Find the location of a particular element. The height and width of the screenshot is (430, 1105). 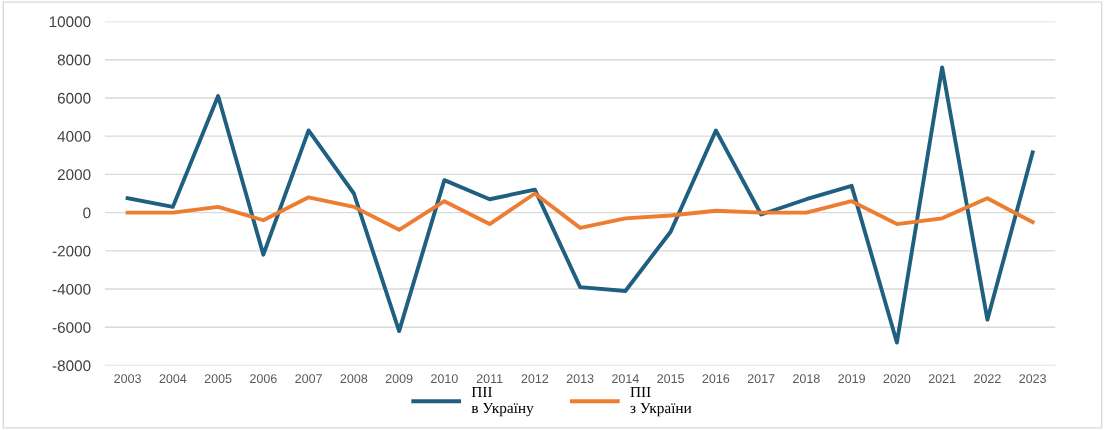

x-tick-label: 2015 is located at coordinates (671, 379).